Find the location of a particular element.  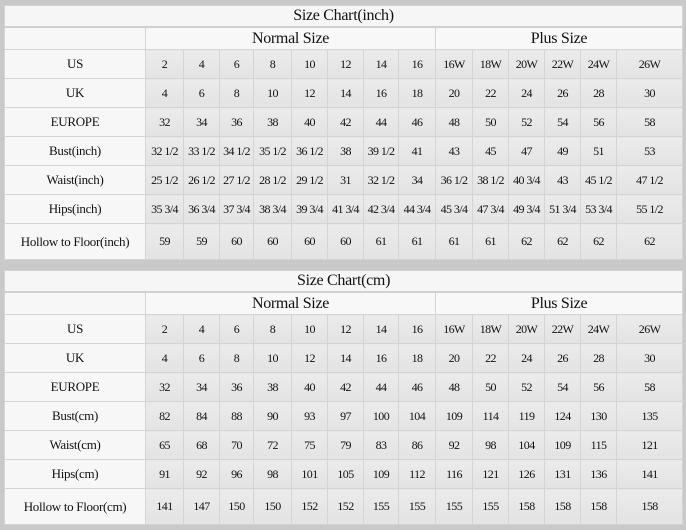

table-cell: 51 3/4 is located at coordinates (562, 209).